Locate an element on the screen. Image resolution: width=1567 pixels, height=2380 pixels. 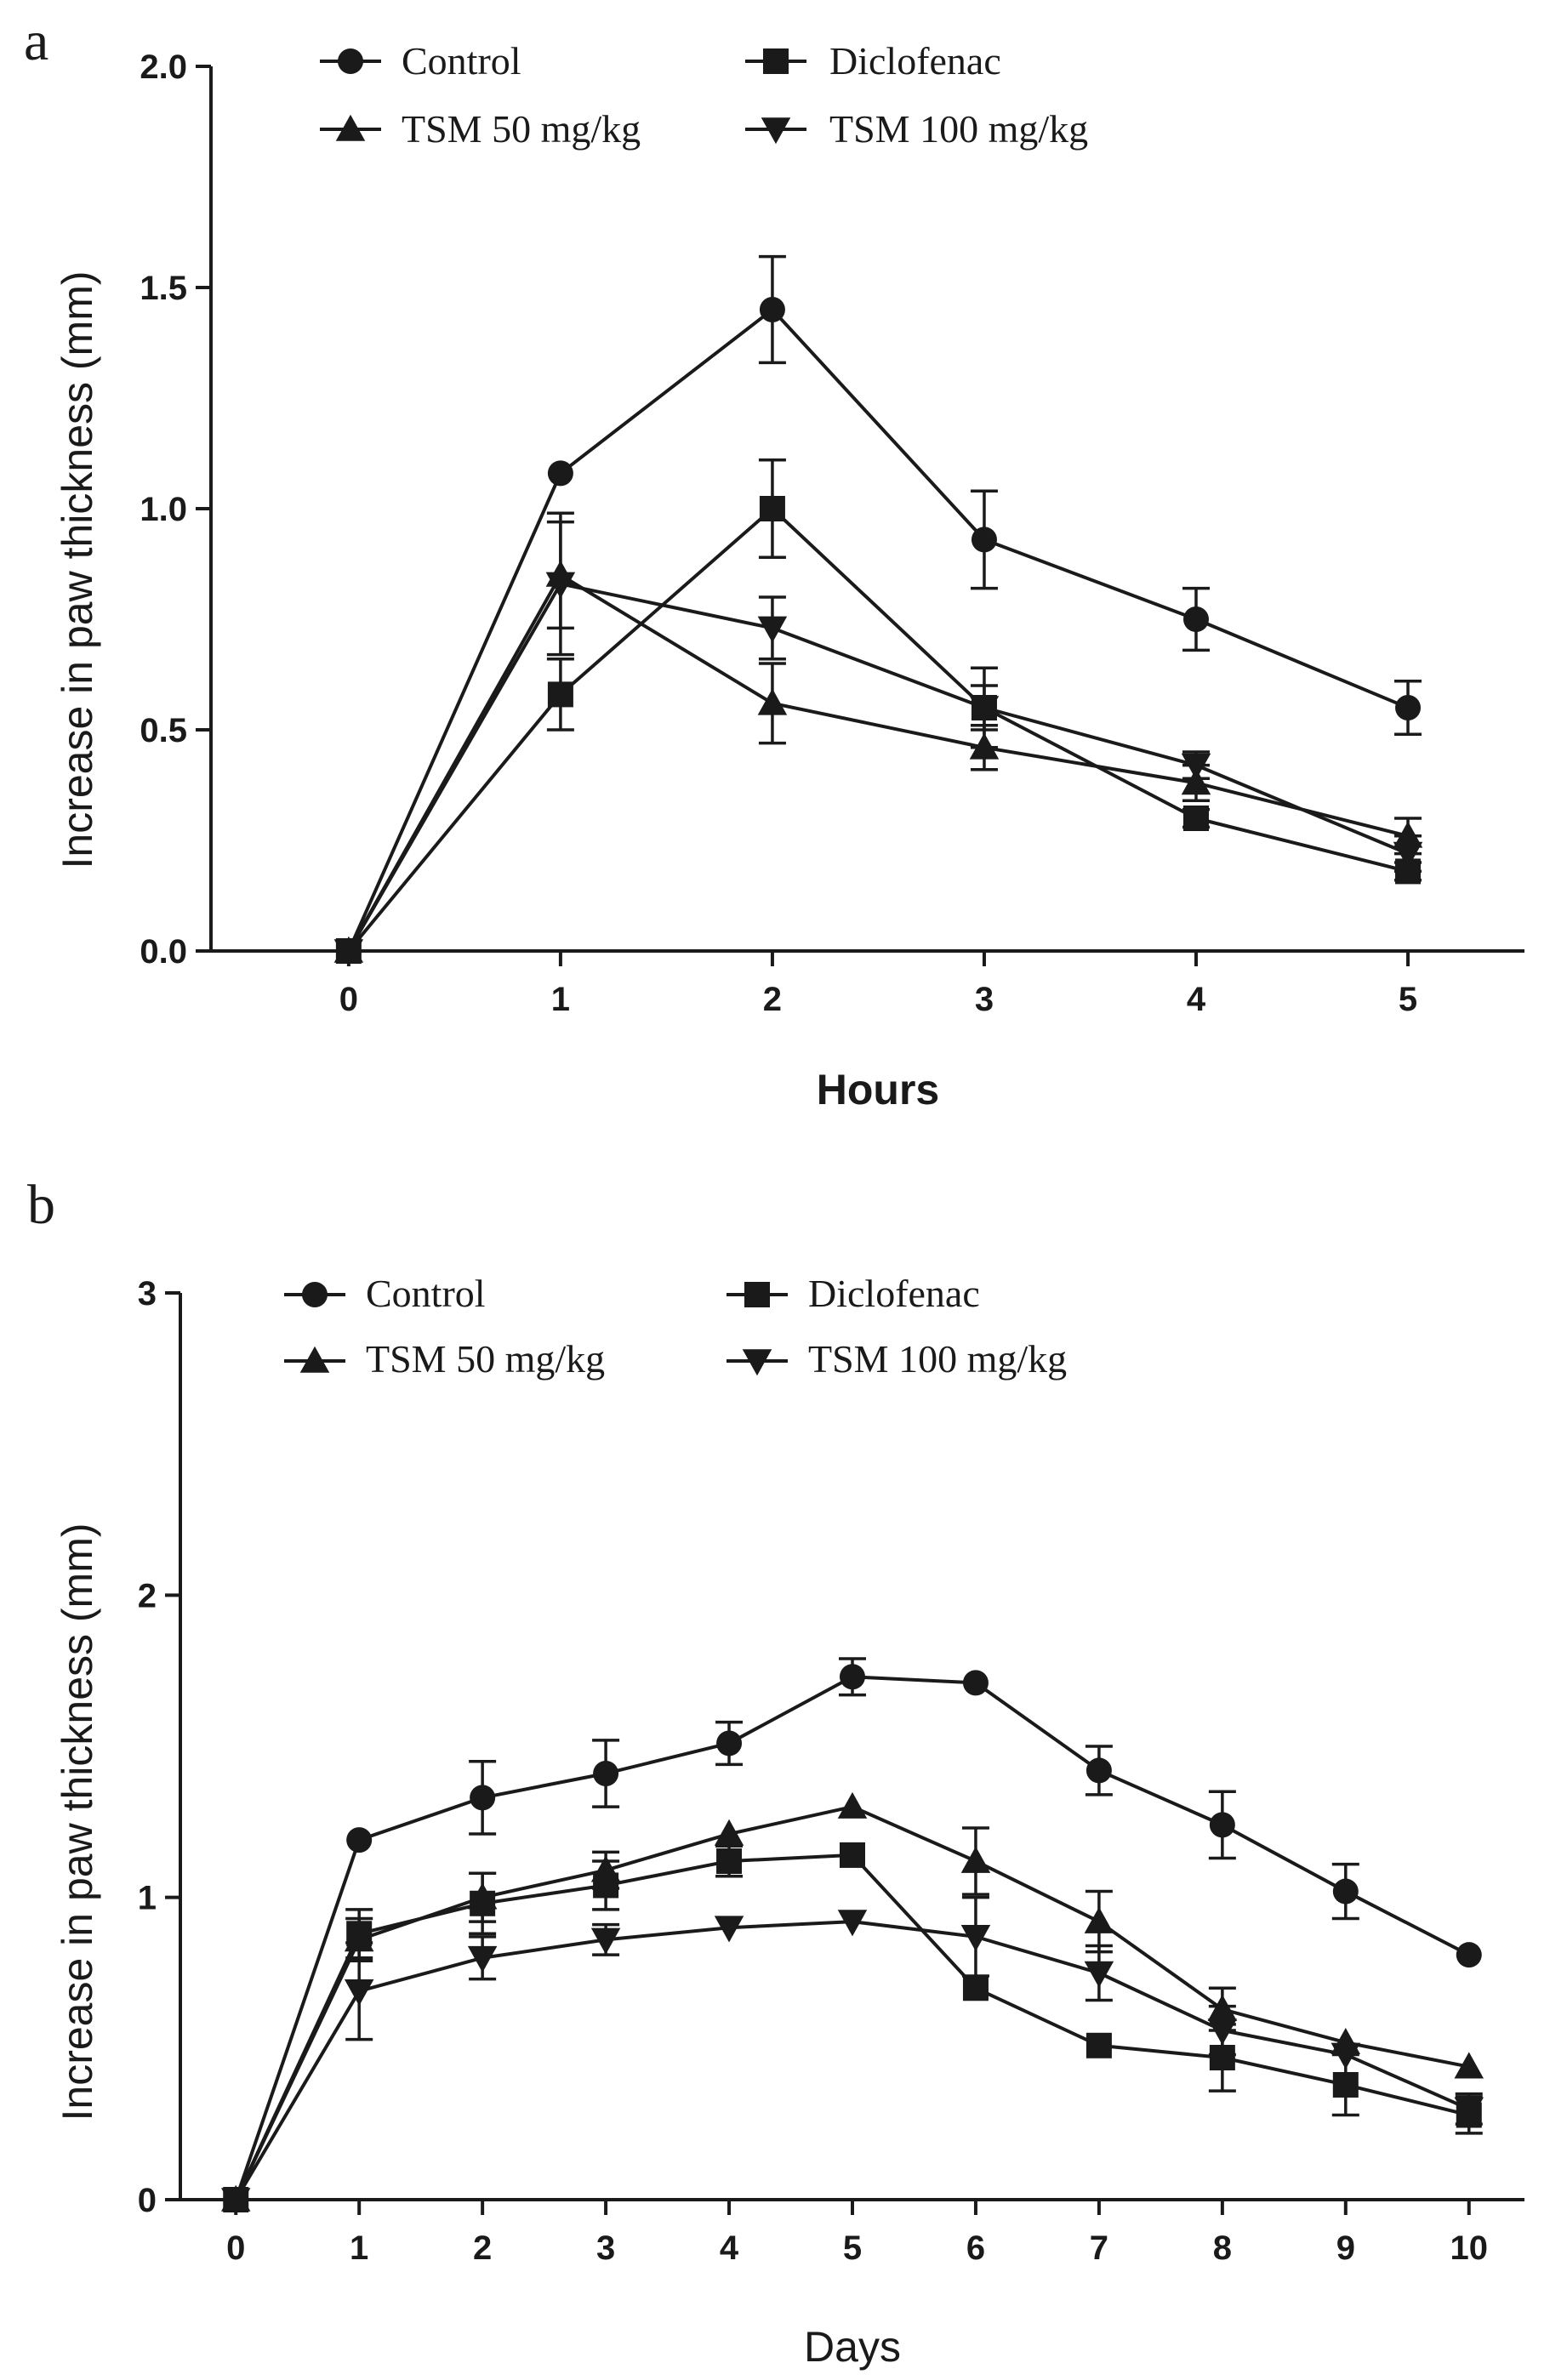
chart-b-legend-item-control: Control is located at coordinates (385, 1293).